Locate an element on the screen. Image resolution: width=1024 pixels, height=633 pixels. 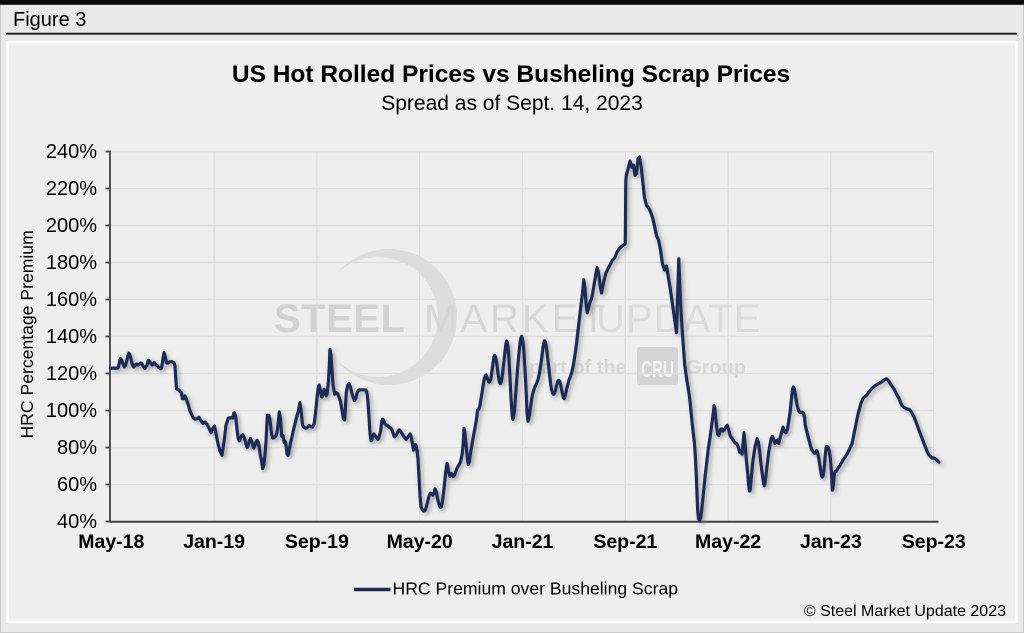
svg-text: 120% is located at coordinates (71, 374).